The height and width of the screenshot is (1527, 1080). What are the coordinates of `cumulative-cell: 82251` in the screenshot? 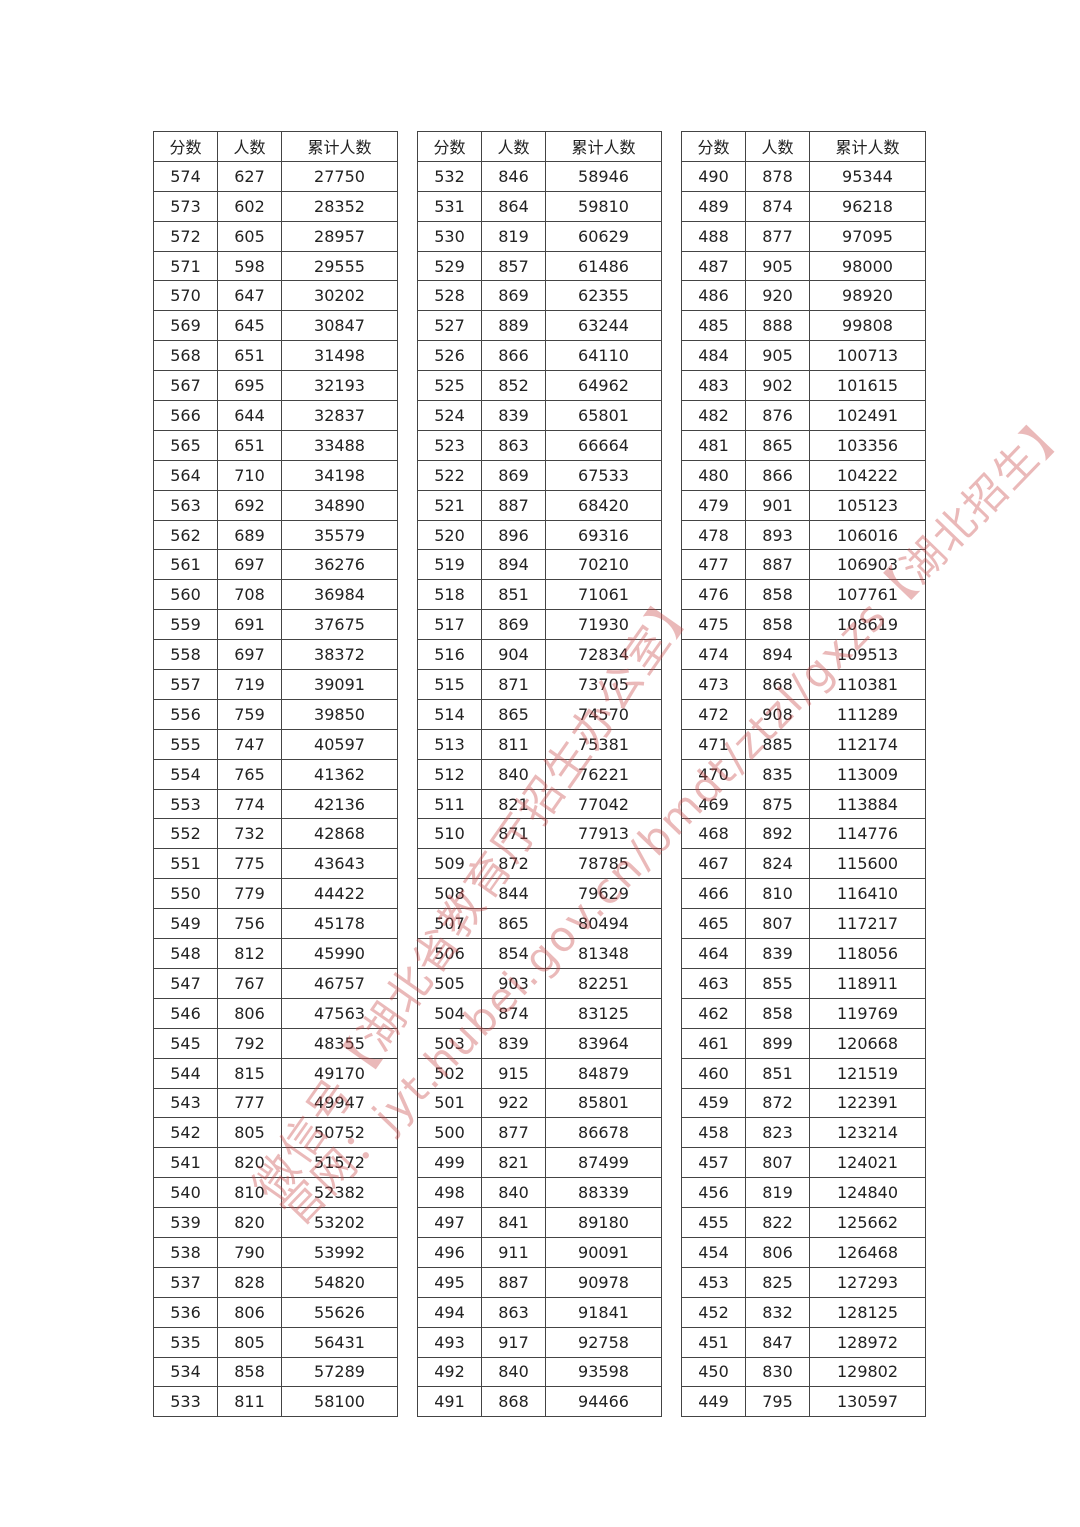 It's located at (603, 983).